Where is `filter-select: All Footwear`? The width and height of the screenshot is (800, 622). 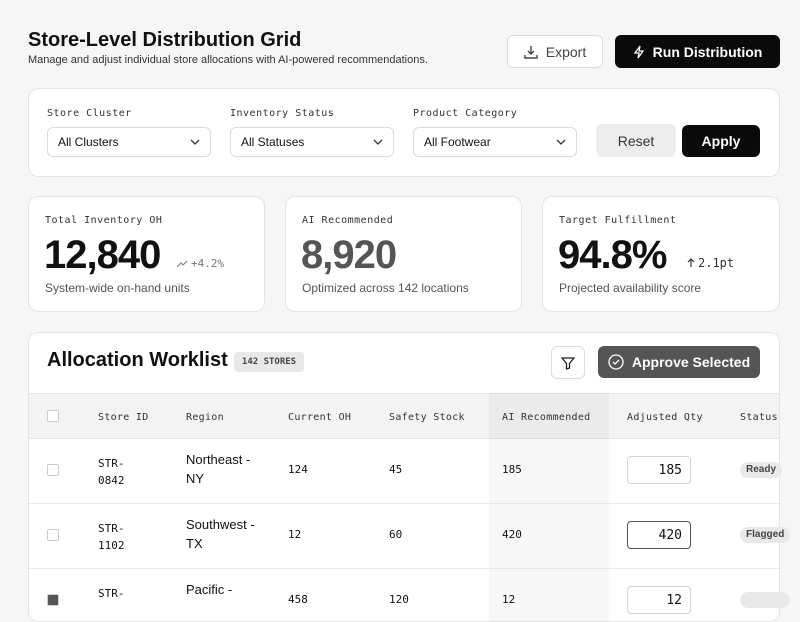 filter-select: All Footwear is located at coordinates (495, 142).